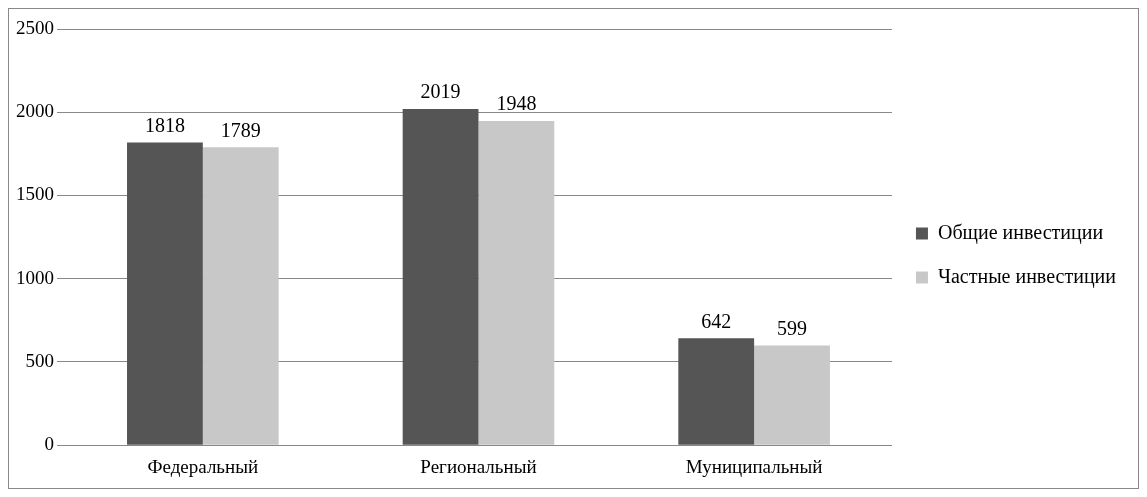 This screenshot has width=1147, height=497. What do you see at coordinates (35, 277) in the screenshot?
I see `y-tick-label: 1000` at bounding box center [35, 277].